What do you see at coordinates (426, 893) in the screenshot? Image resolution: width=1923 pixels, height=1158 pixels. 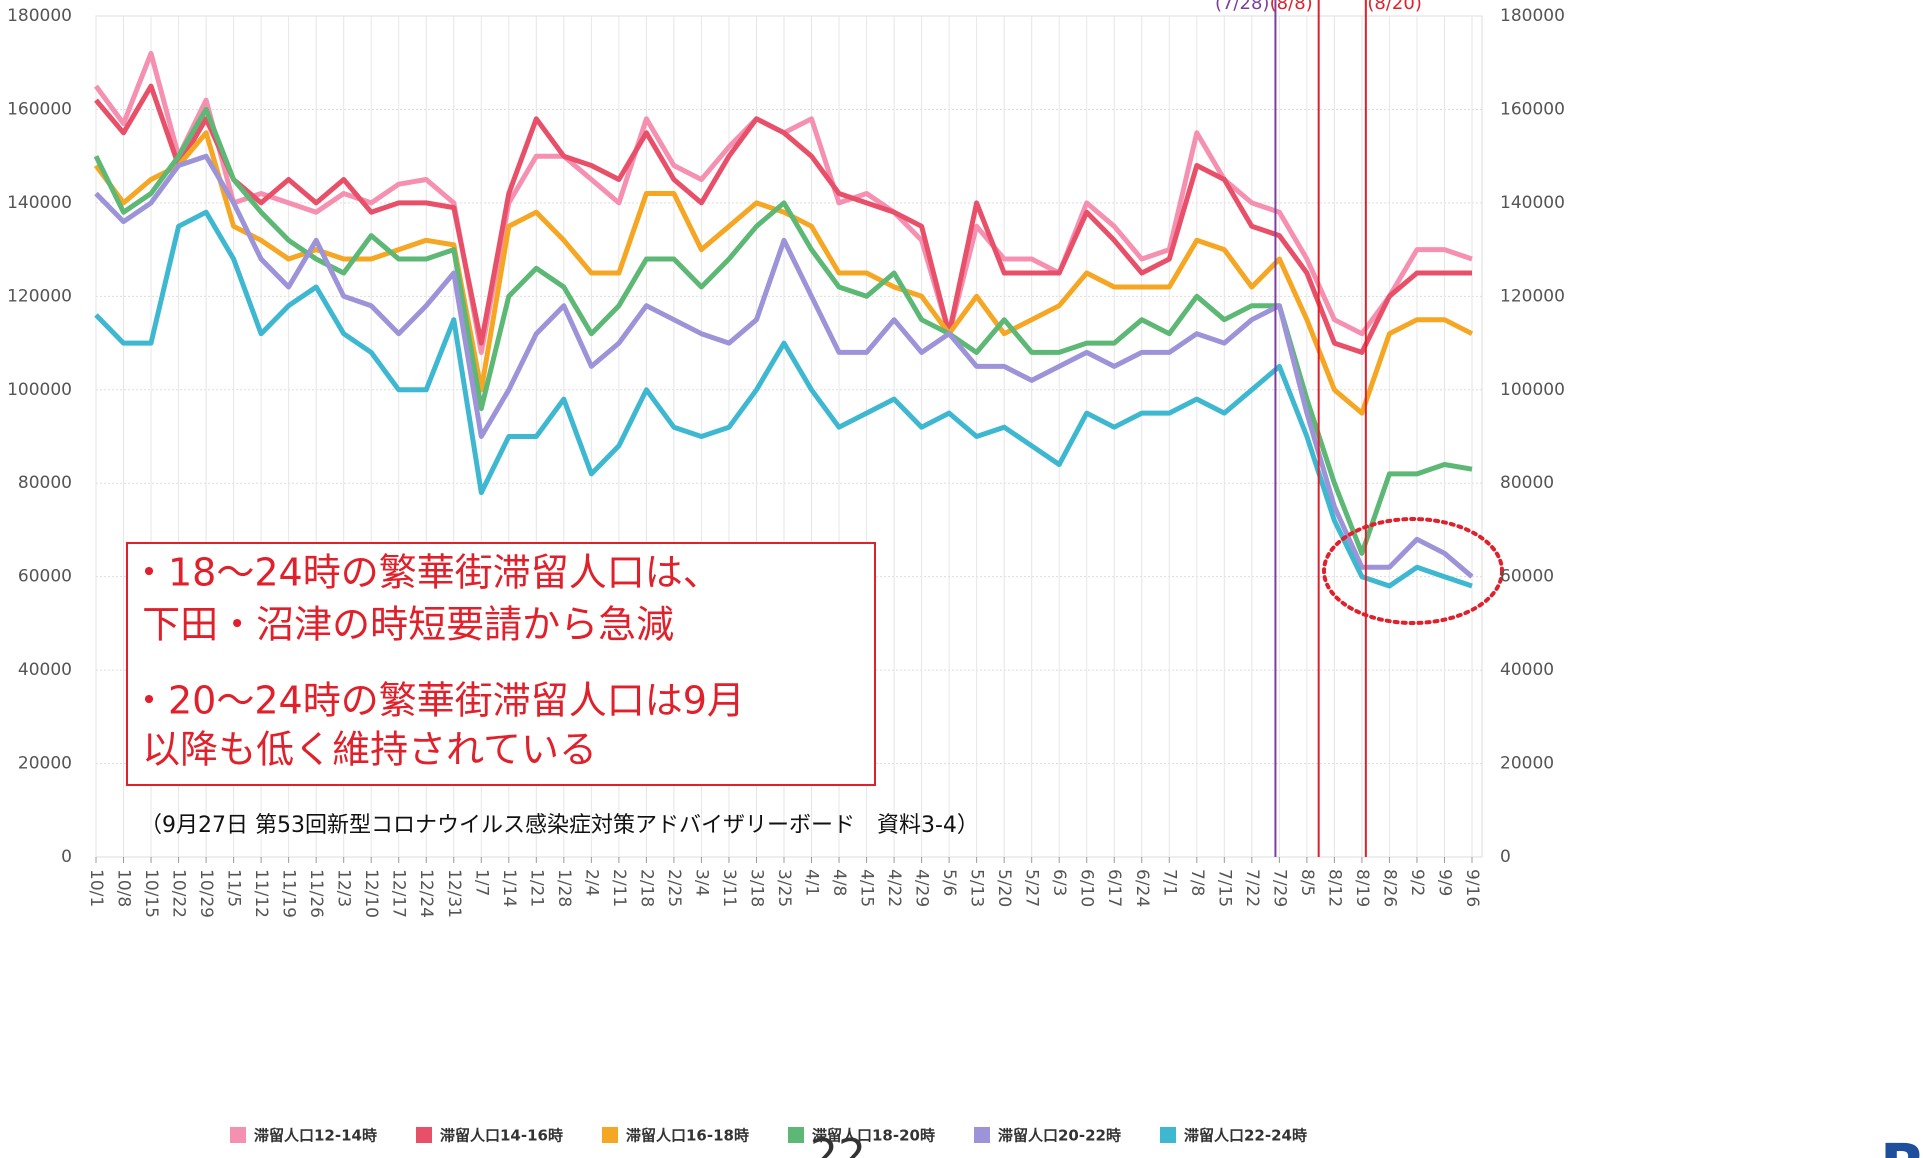 I see `x-tick-label: 12/24` at bounding box center [426, 893].